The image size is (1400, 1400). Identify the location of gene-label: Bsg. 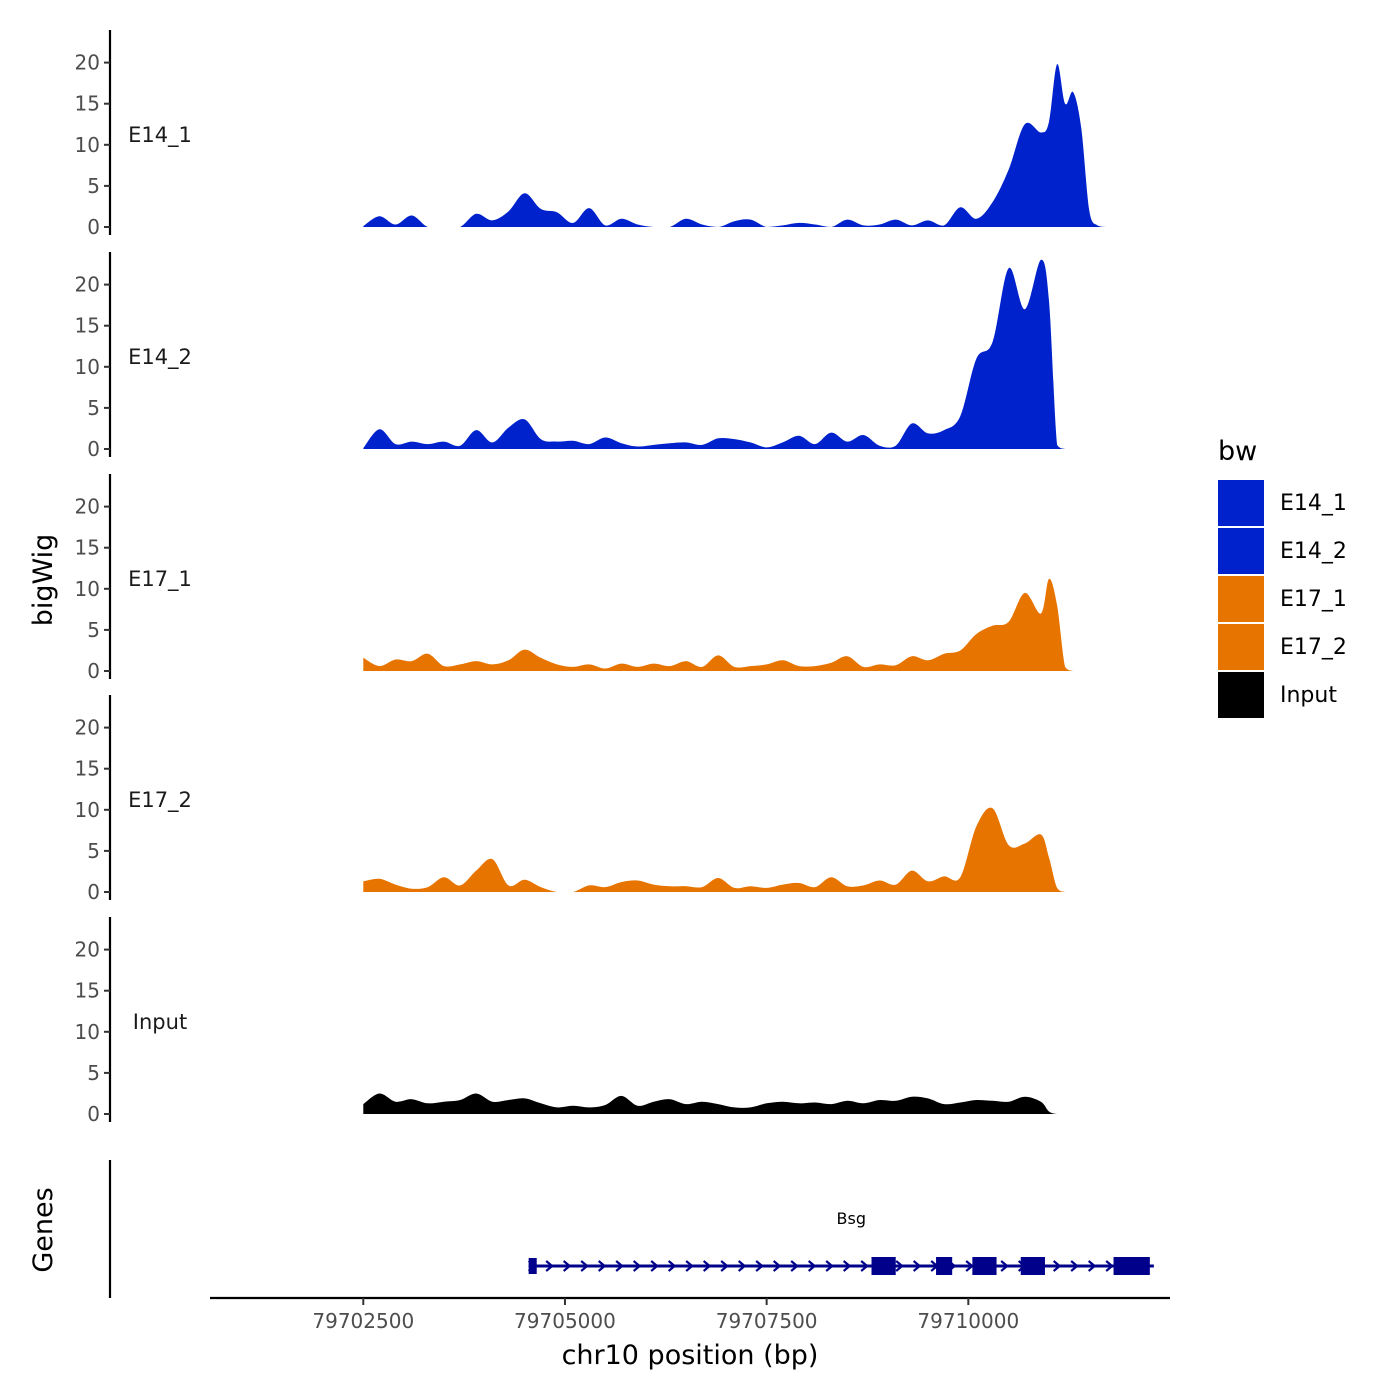
(851, 1218).